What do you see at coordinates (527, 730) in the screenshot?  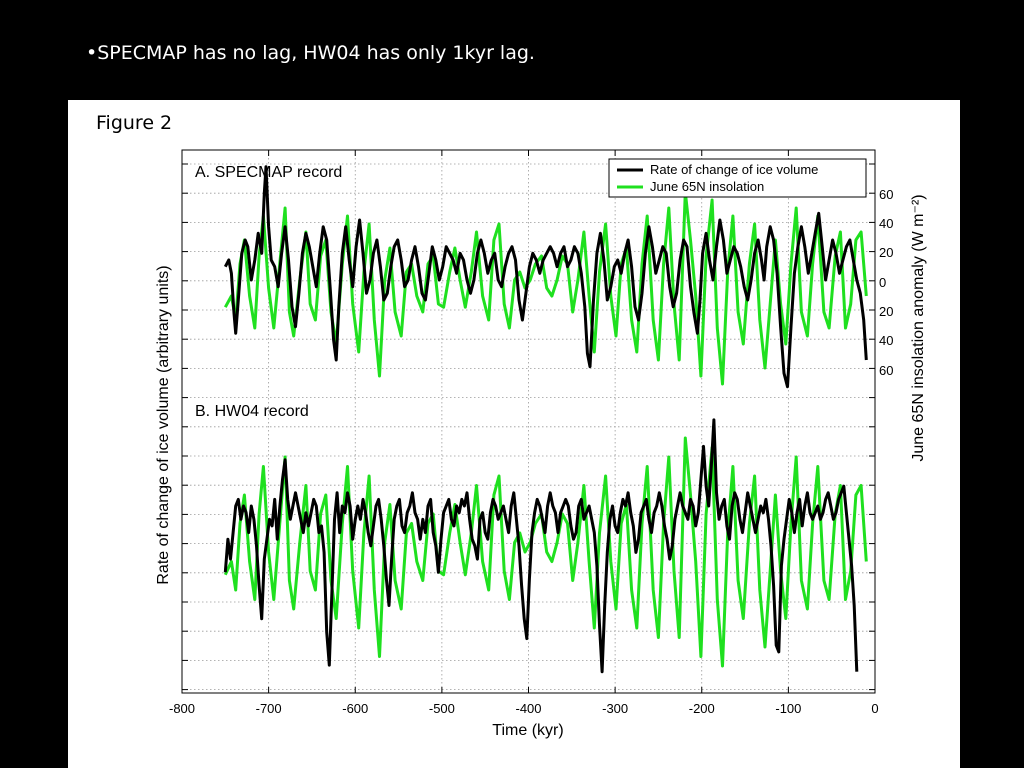 I see `x-axis-label: Time (kyr)` at bounding box center [527, 730].